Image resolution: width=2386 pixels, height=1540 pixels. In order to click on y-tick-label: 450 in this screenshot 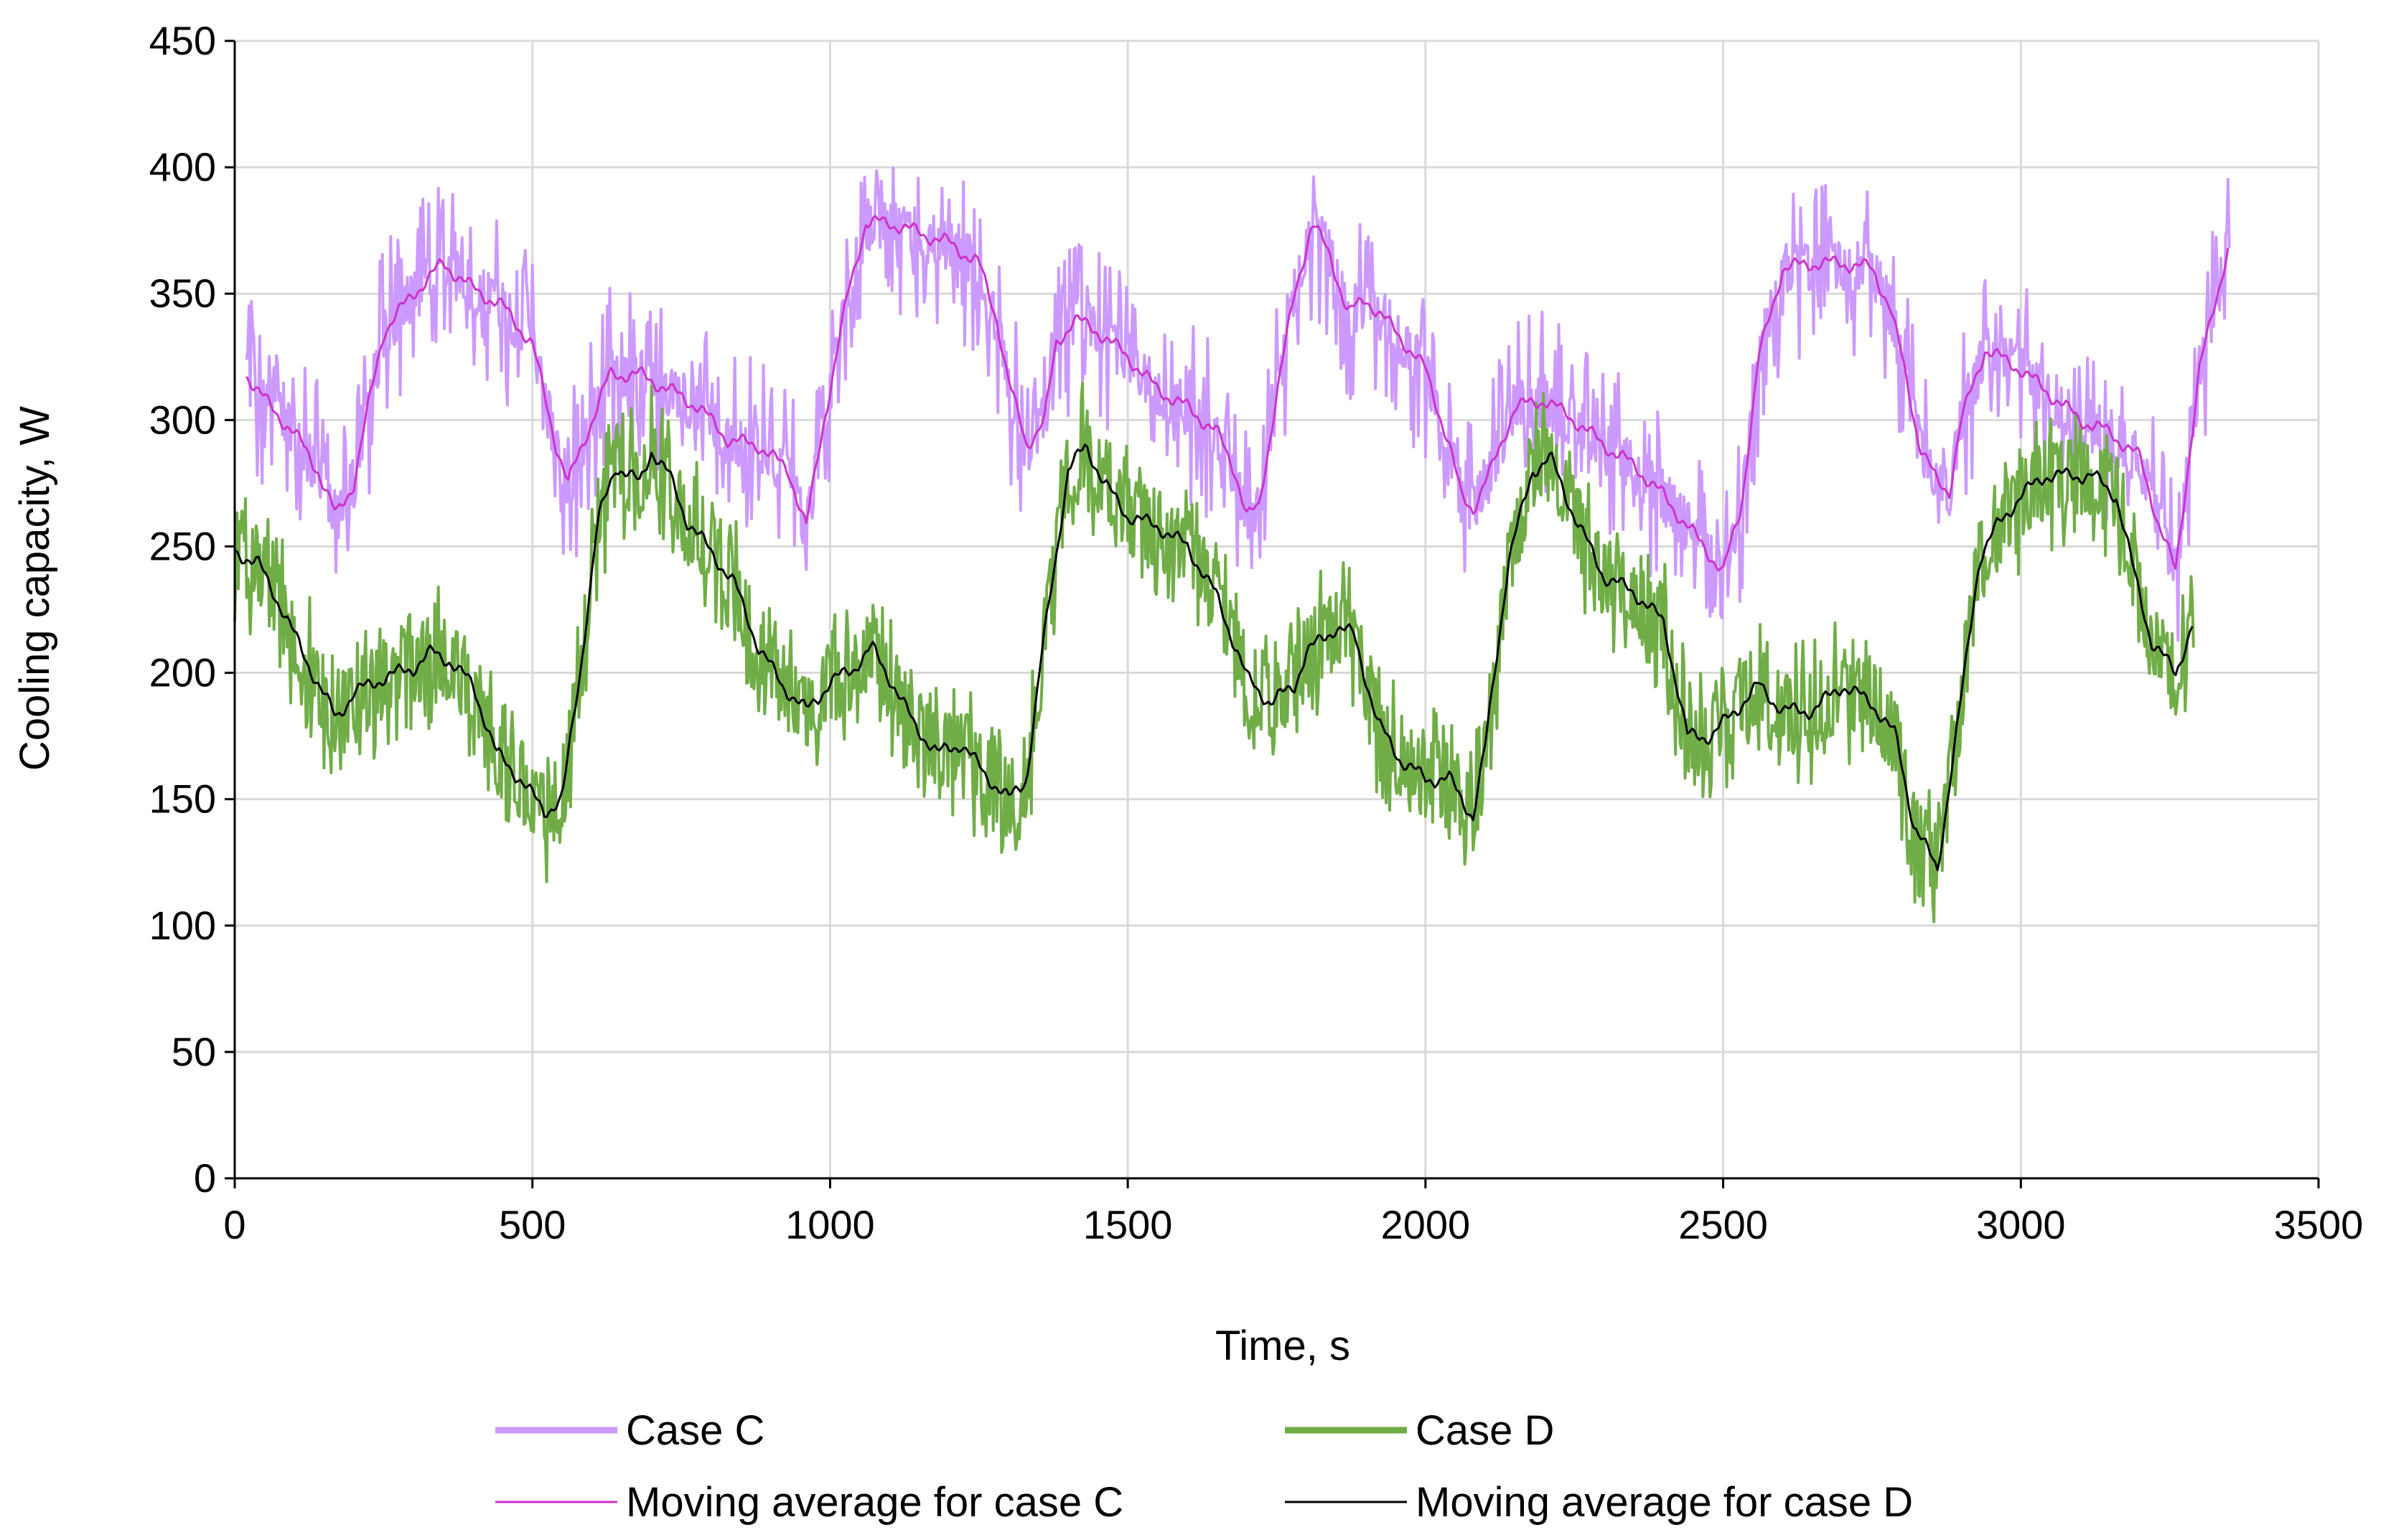, I will do `click(182, 40)`.